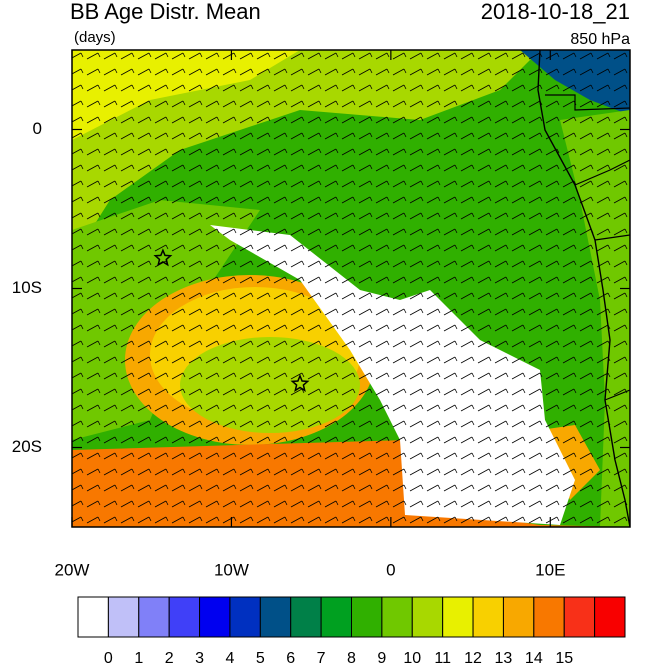  I want to click on colorbar-label: 0, so click(108, 658).